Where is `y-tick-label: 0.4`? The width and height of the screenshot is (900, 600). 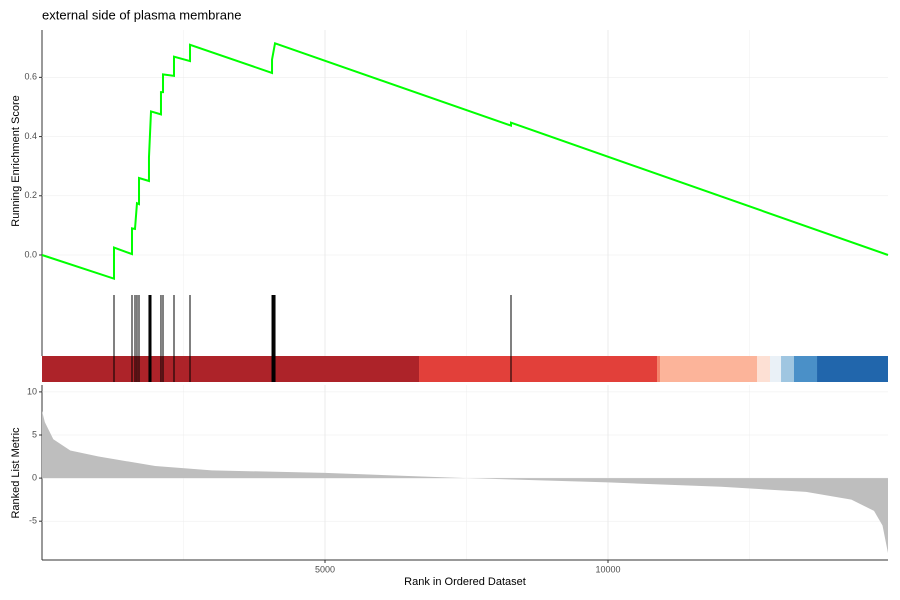 y-tick-label: 0.4 is located at coordinates (30, 136).